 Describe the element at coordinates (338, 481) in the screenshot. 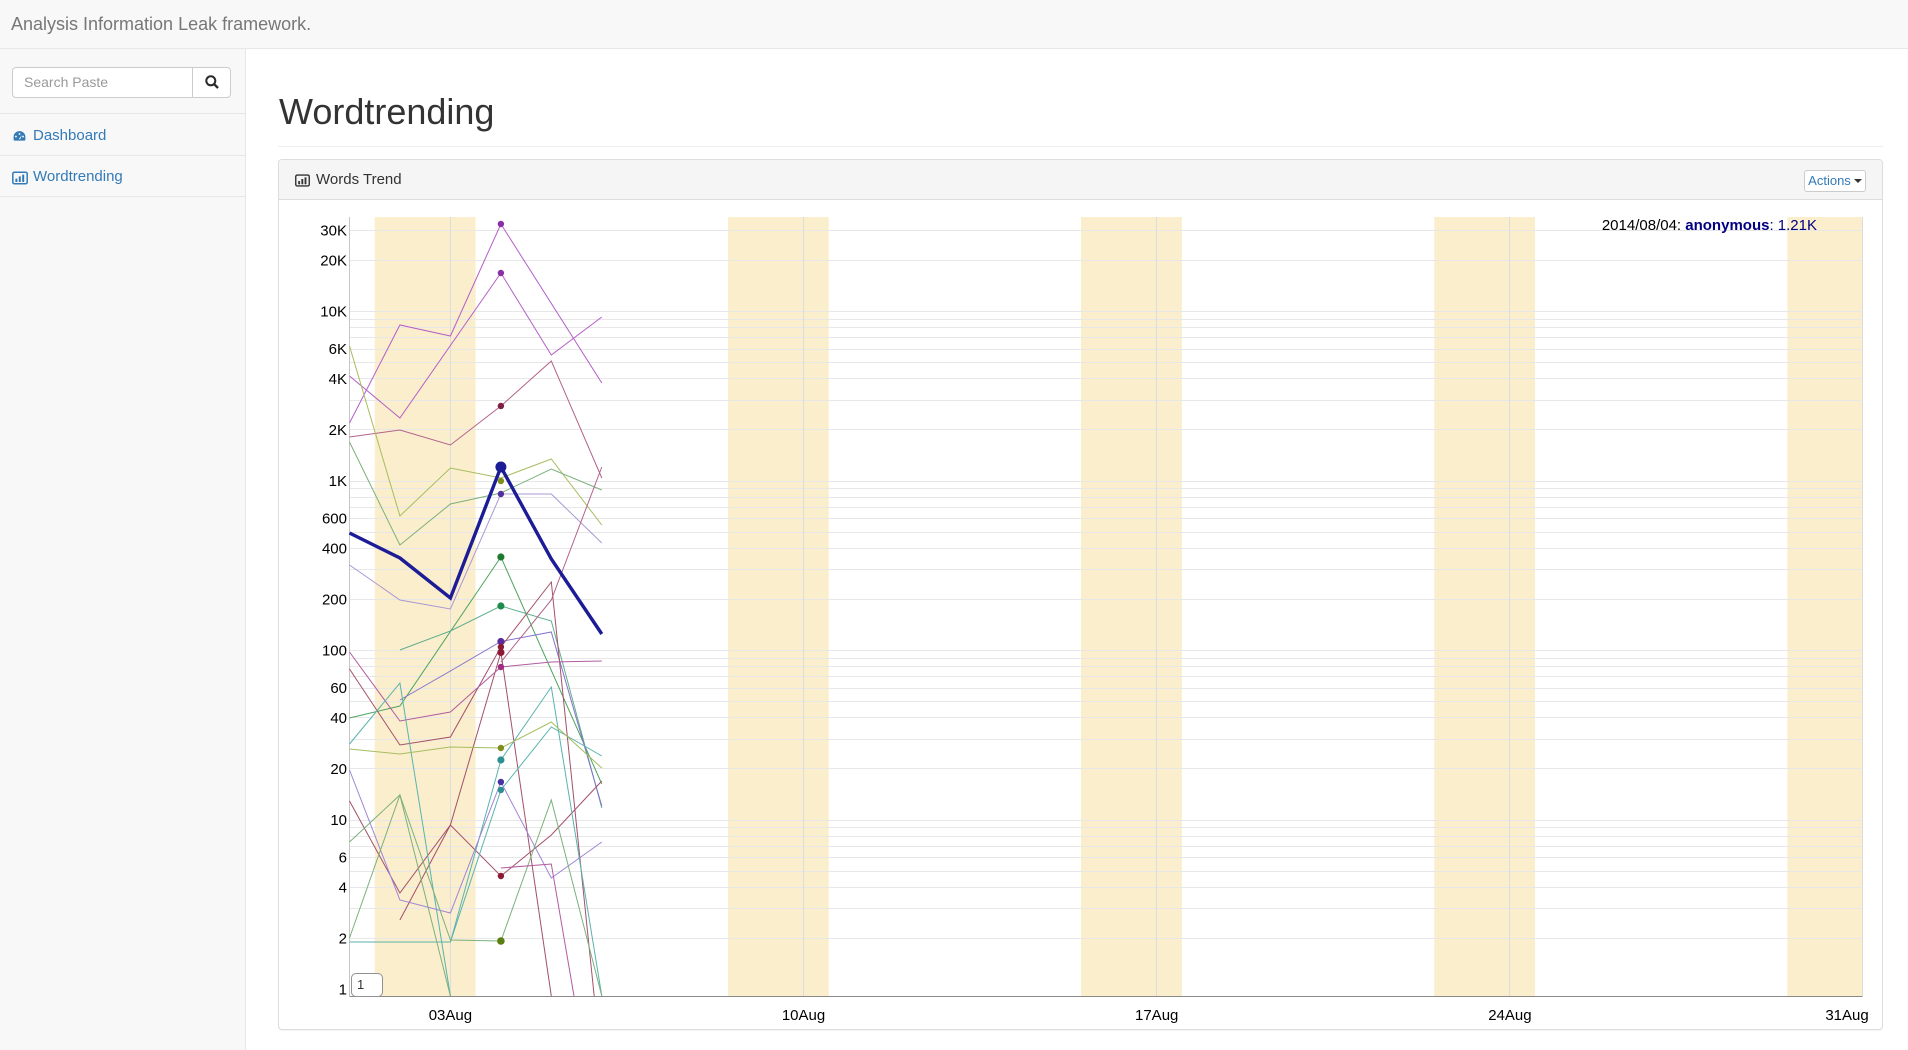

I see `svg-text: 1K` at that location.